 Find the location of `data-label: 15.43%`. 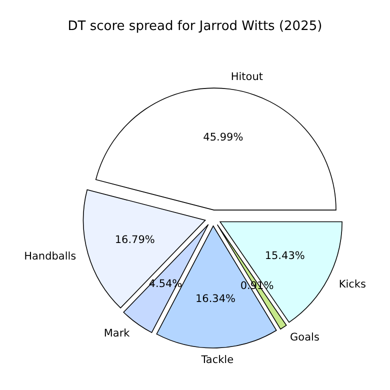

data-label: 15.43% is located at coordinates (284, 256).